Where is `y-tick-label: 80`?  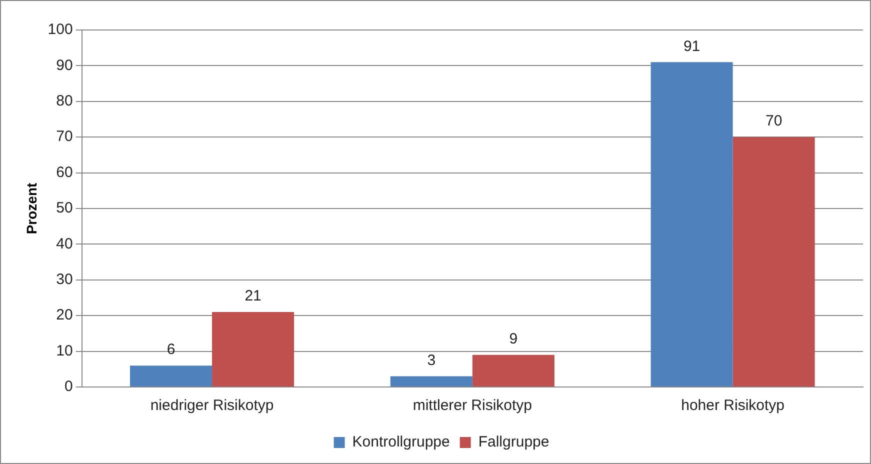
y-tick-label: 80 is located at coordinates (64, 101).